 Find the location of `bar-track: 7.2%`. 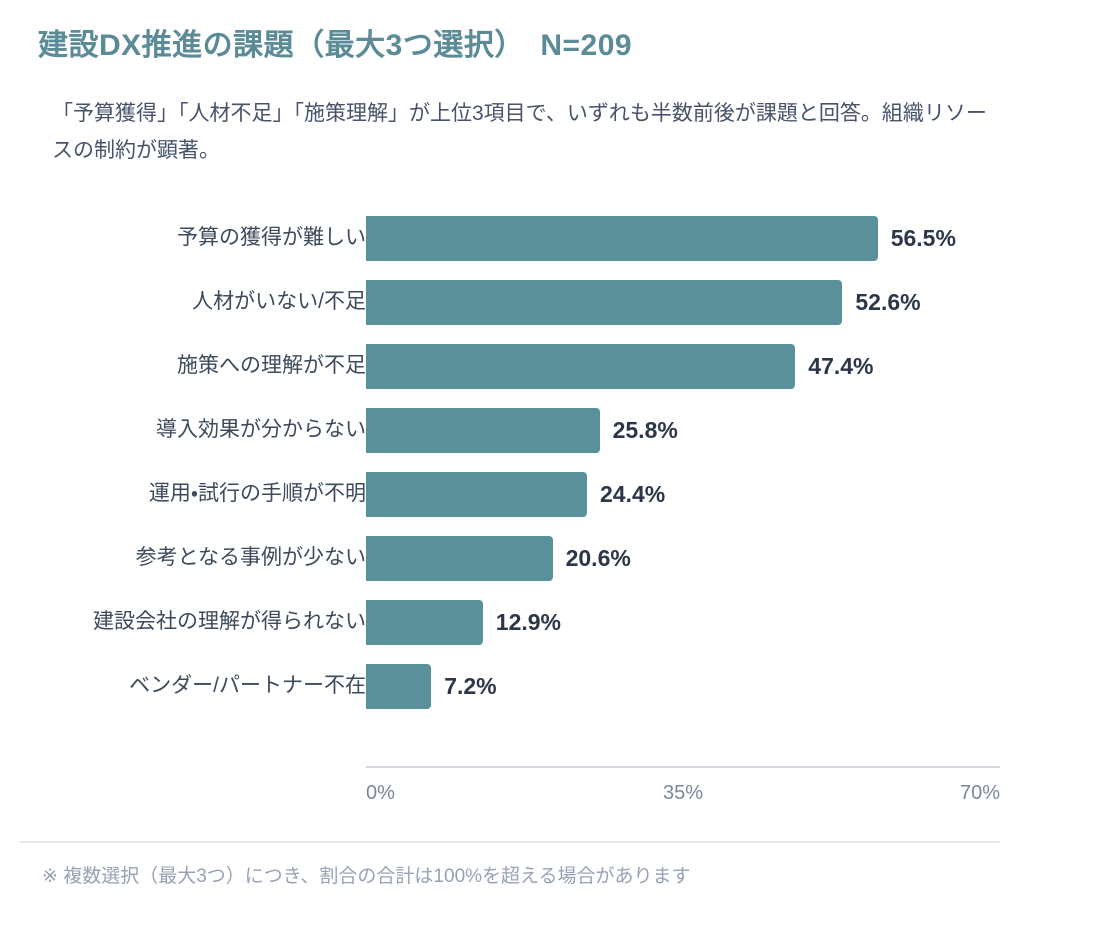

bar-track: 7.2% is located at coordinates (683, 686).